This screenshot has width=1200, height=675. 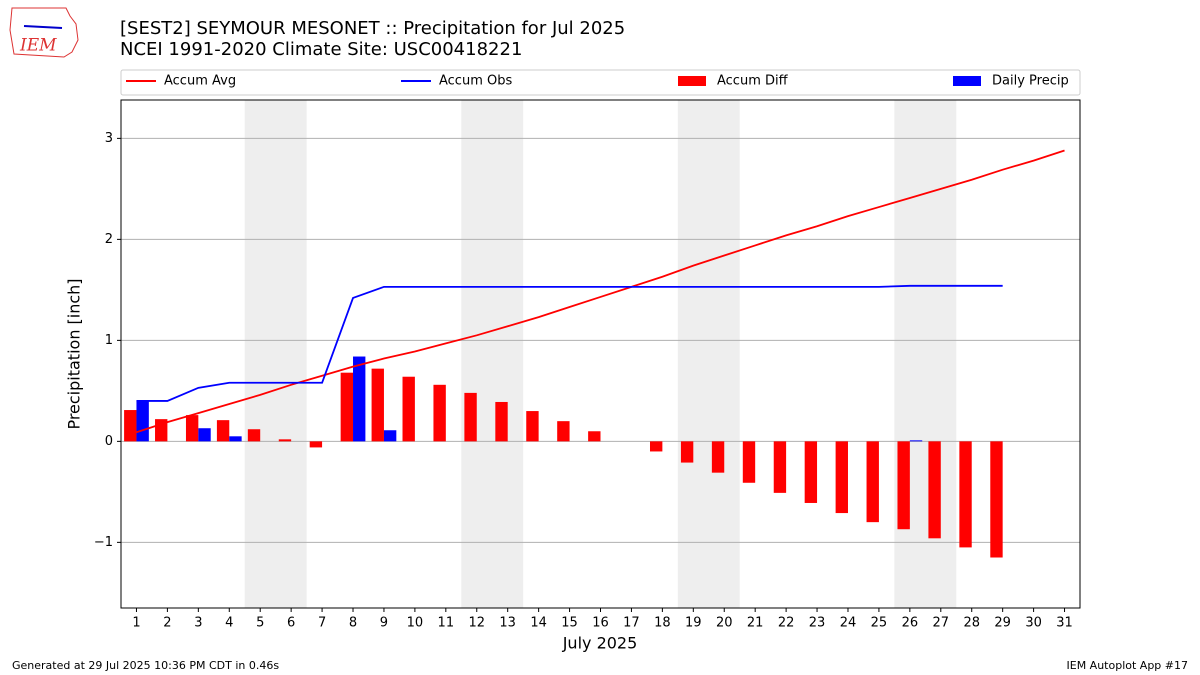 What do you see at coordinates (971, 623) in the screenshot?
I see `x-tick-label: 28` at bounding box center [971, 623].